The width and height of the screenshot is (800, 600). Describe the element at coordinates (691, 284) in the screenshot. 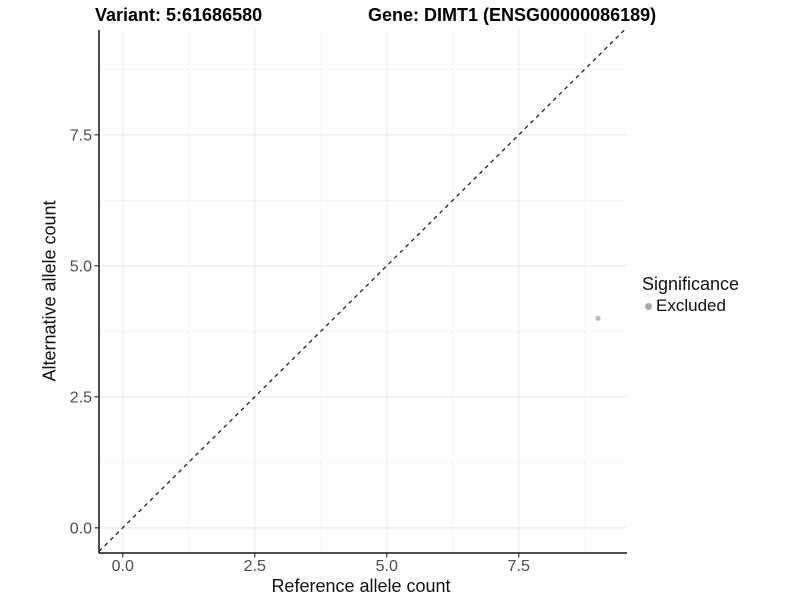

I see `legend-title: Significance` at that location.